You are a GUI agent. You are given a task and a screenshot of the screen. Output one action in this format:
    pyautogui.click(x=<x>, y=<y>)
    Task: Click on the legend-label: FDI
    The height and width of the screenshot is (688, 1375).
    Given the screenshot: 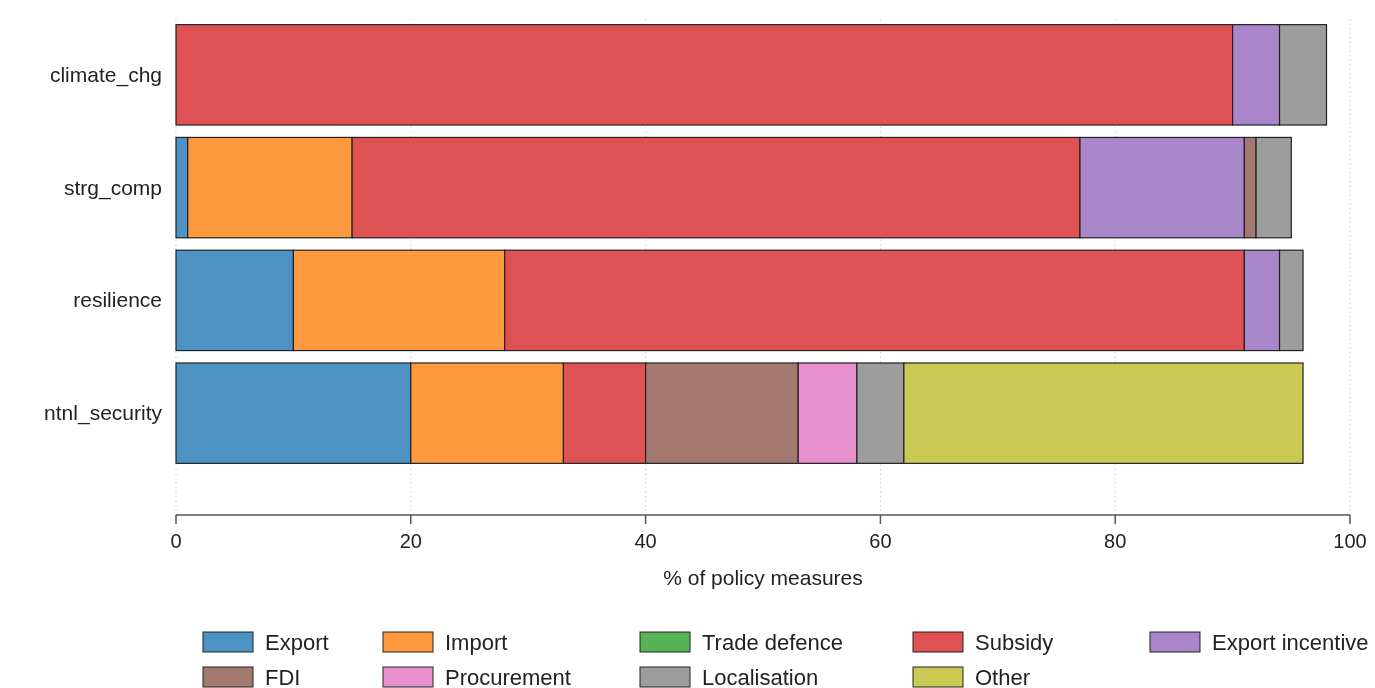 What is the action you would take?
    pyautogui.click(x=283, y=676)
    